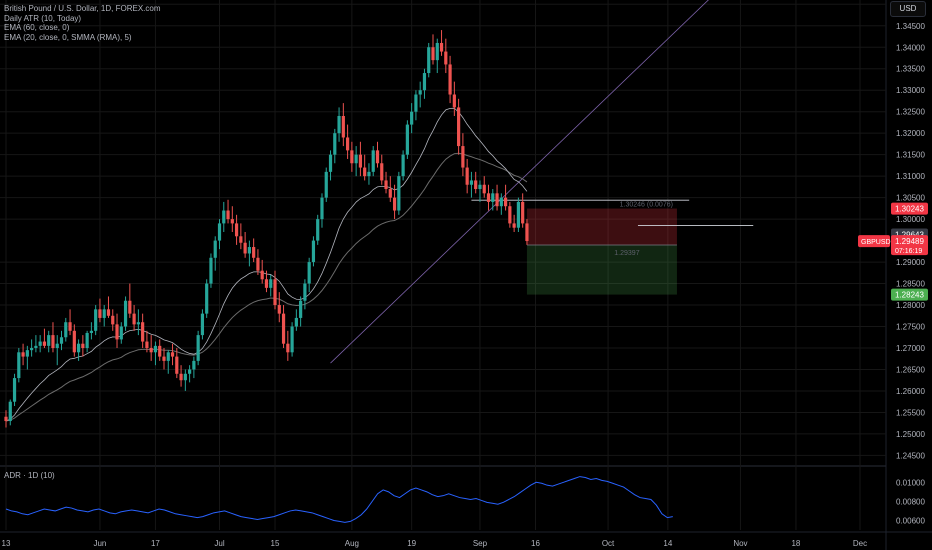 The width and height of the screenshot is (932, 550). Describe the element at coordinates (68, 37) in the screenshot. I see `ema20-legend: EMA (20, close, 0, SMMA (RMA), 5)` at that location.